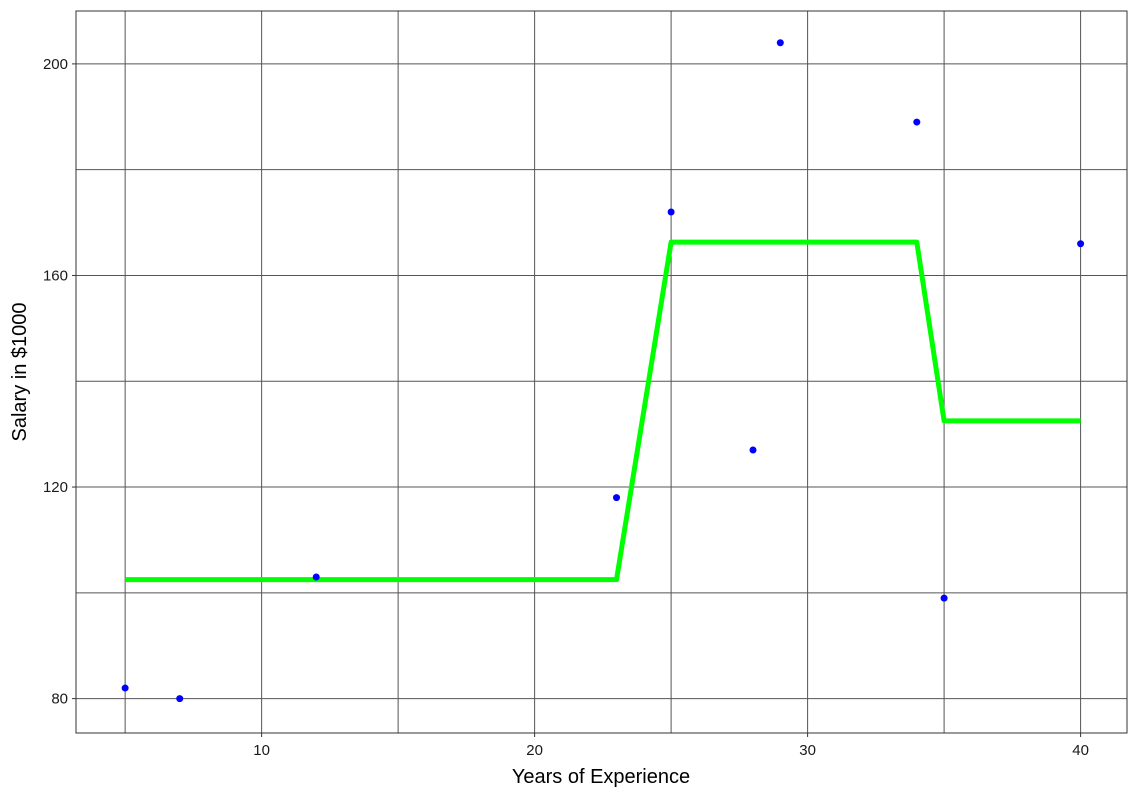  What do you see at coordinates (55, 487) in the screenshot?
I see `y-tick-label: 120` at bounding box center [55, 487].